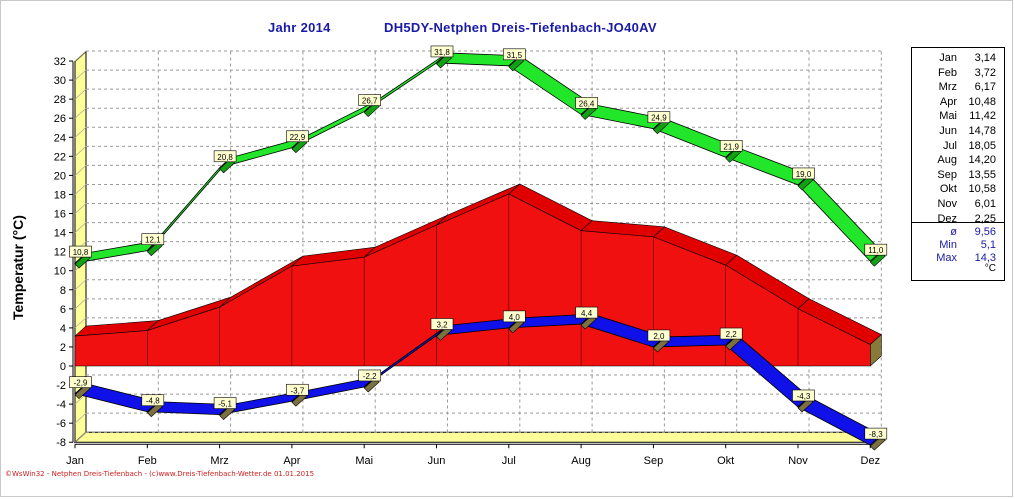 Image resolution: width=1015 pixels, height=499 pixels. I want to click on max-temp-label: 11,0, so click(876, 250).